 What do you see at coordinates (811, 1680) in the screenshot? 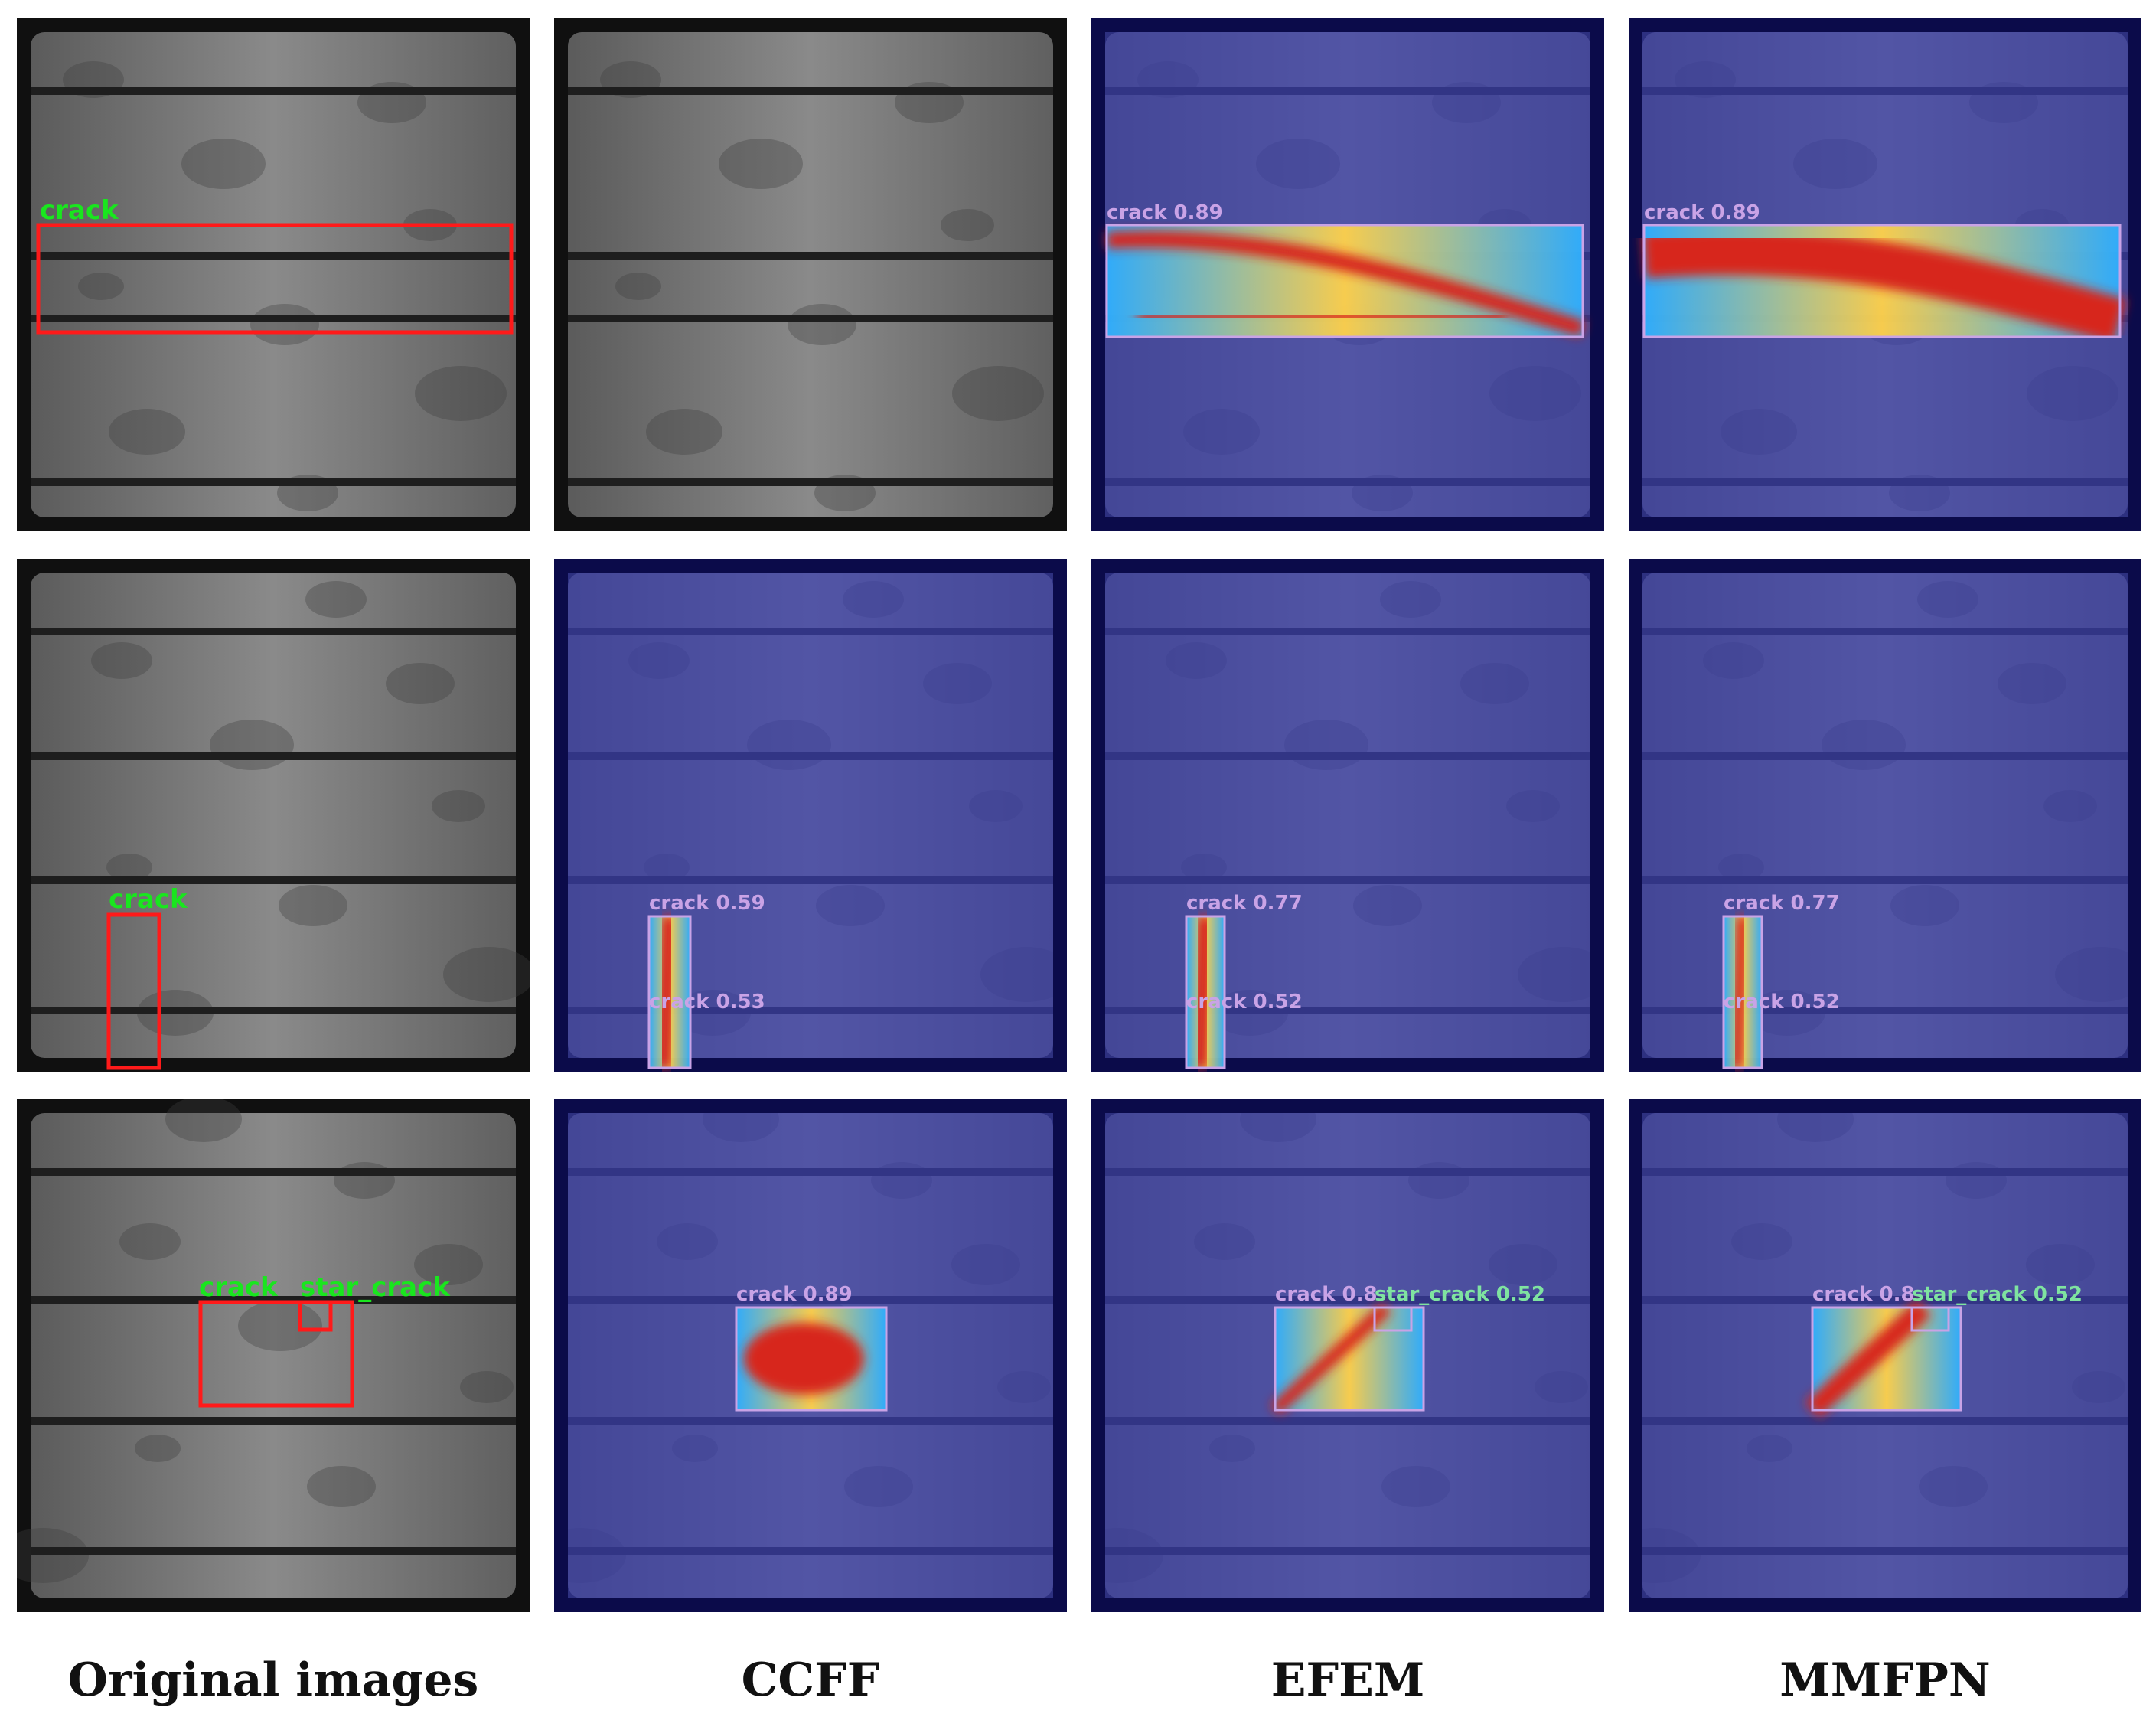
I see `column-label-ccff: CCFF` at bounding box center [811, 1680].